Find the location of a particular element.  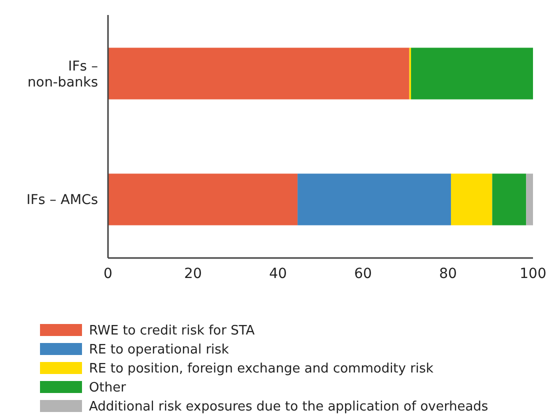

x-tick-label: 20 is located at coordinates (193, 274).